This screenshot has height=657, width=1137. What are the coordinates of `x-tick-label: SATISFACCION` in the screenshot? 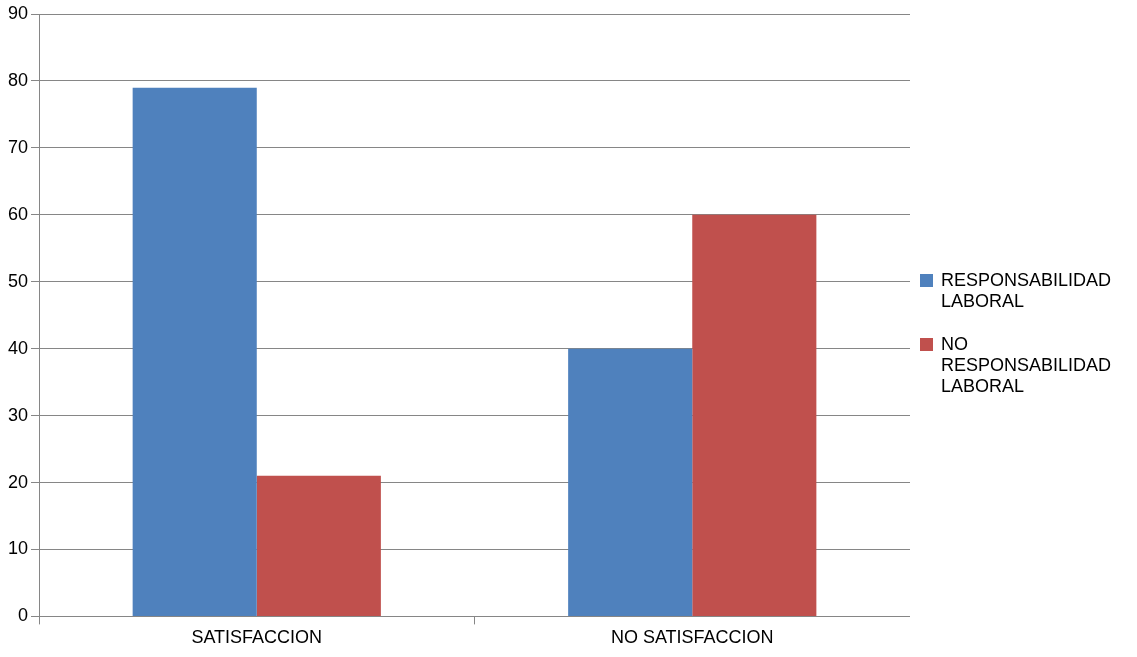 It's located at (257, 637).